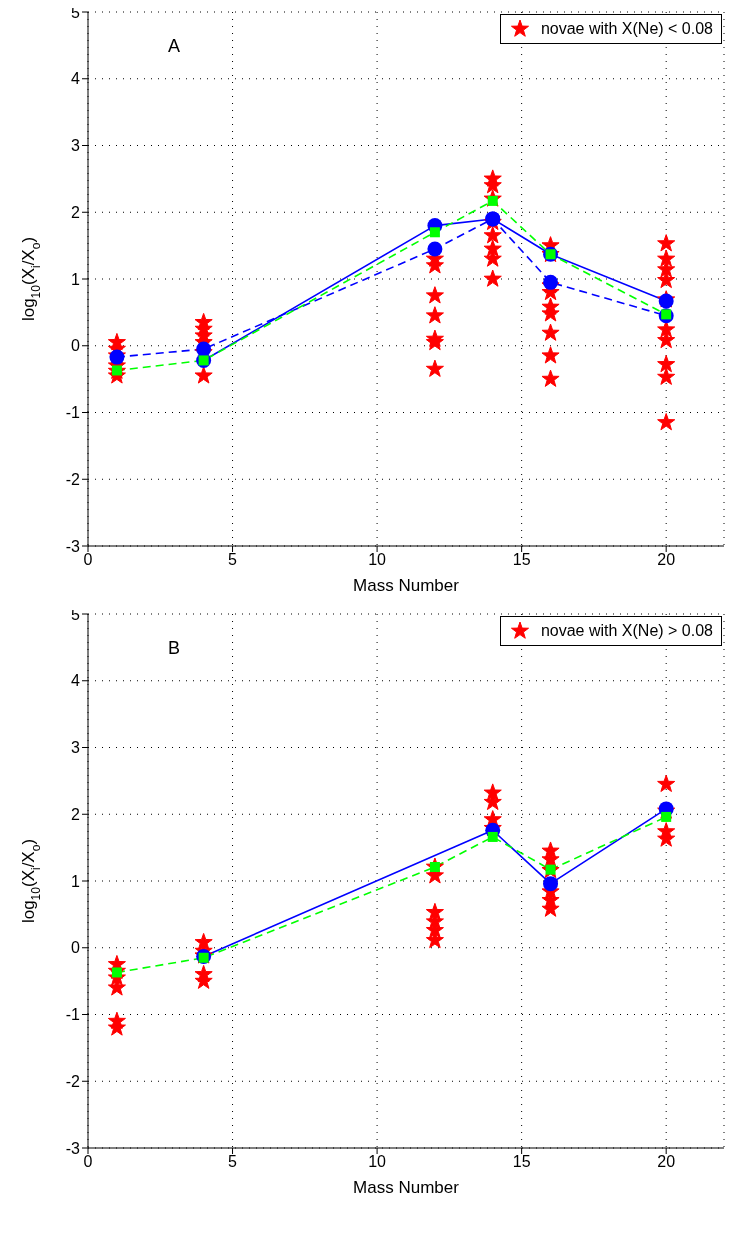 The height and width of the screenshot is (1249, 731). What do you see at coordinates (626, 29) in the screenshot?
I see `legend-label: novae with X(Ne) < 0.08` at bounding box center [626, 29].